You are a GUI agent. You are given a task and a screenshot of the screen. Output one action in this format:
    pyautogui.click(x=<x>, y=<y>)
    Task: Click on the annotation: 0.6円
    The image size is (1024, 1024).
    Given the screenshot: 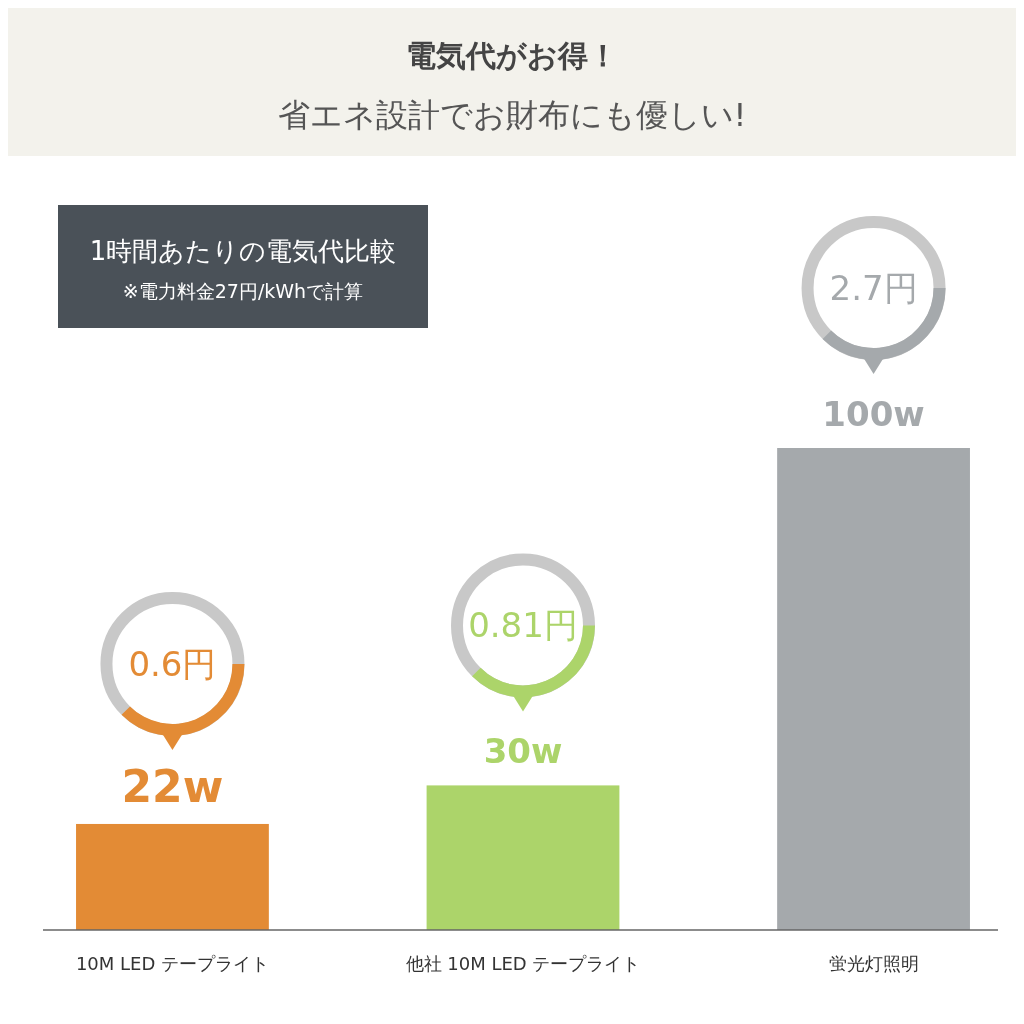 What is the action you would take?
    pyautogui.click(x=172, y=663)
    